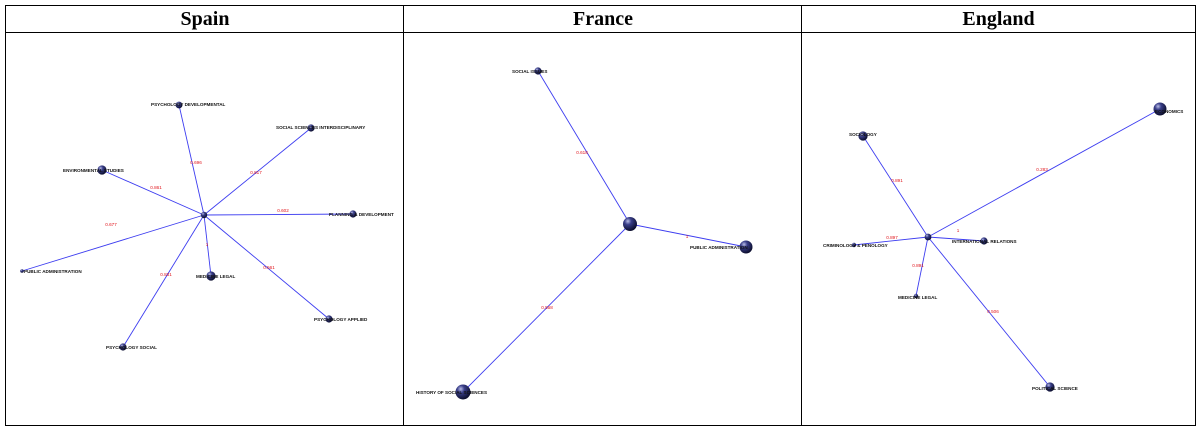  I want to click on panel-title-france: France, so click(603, 19).